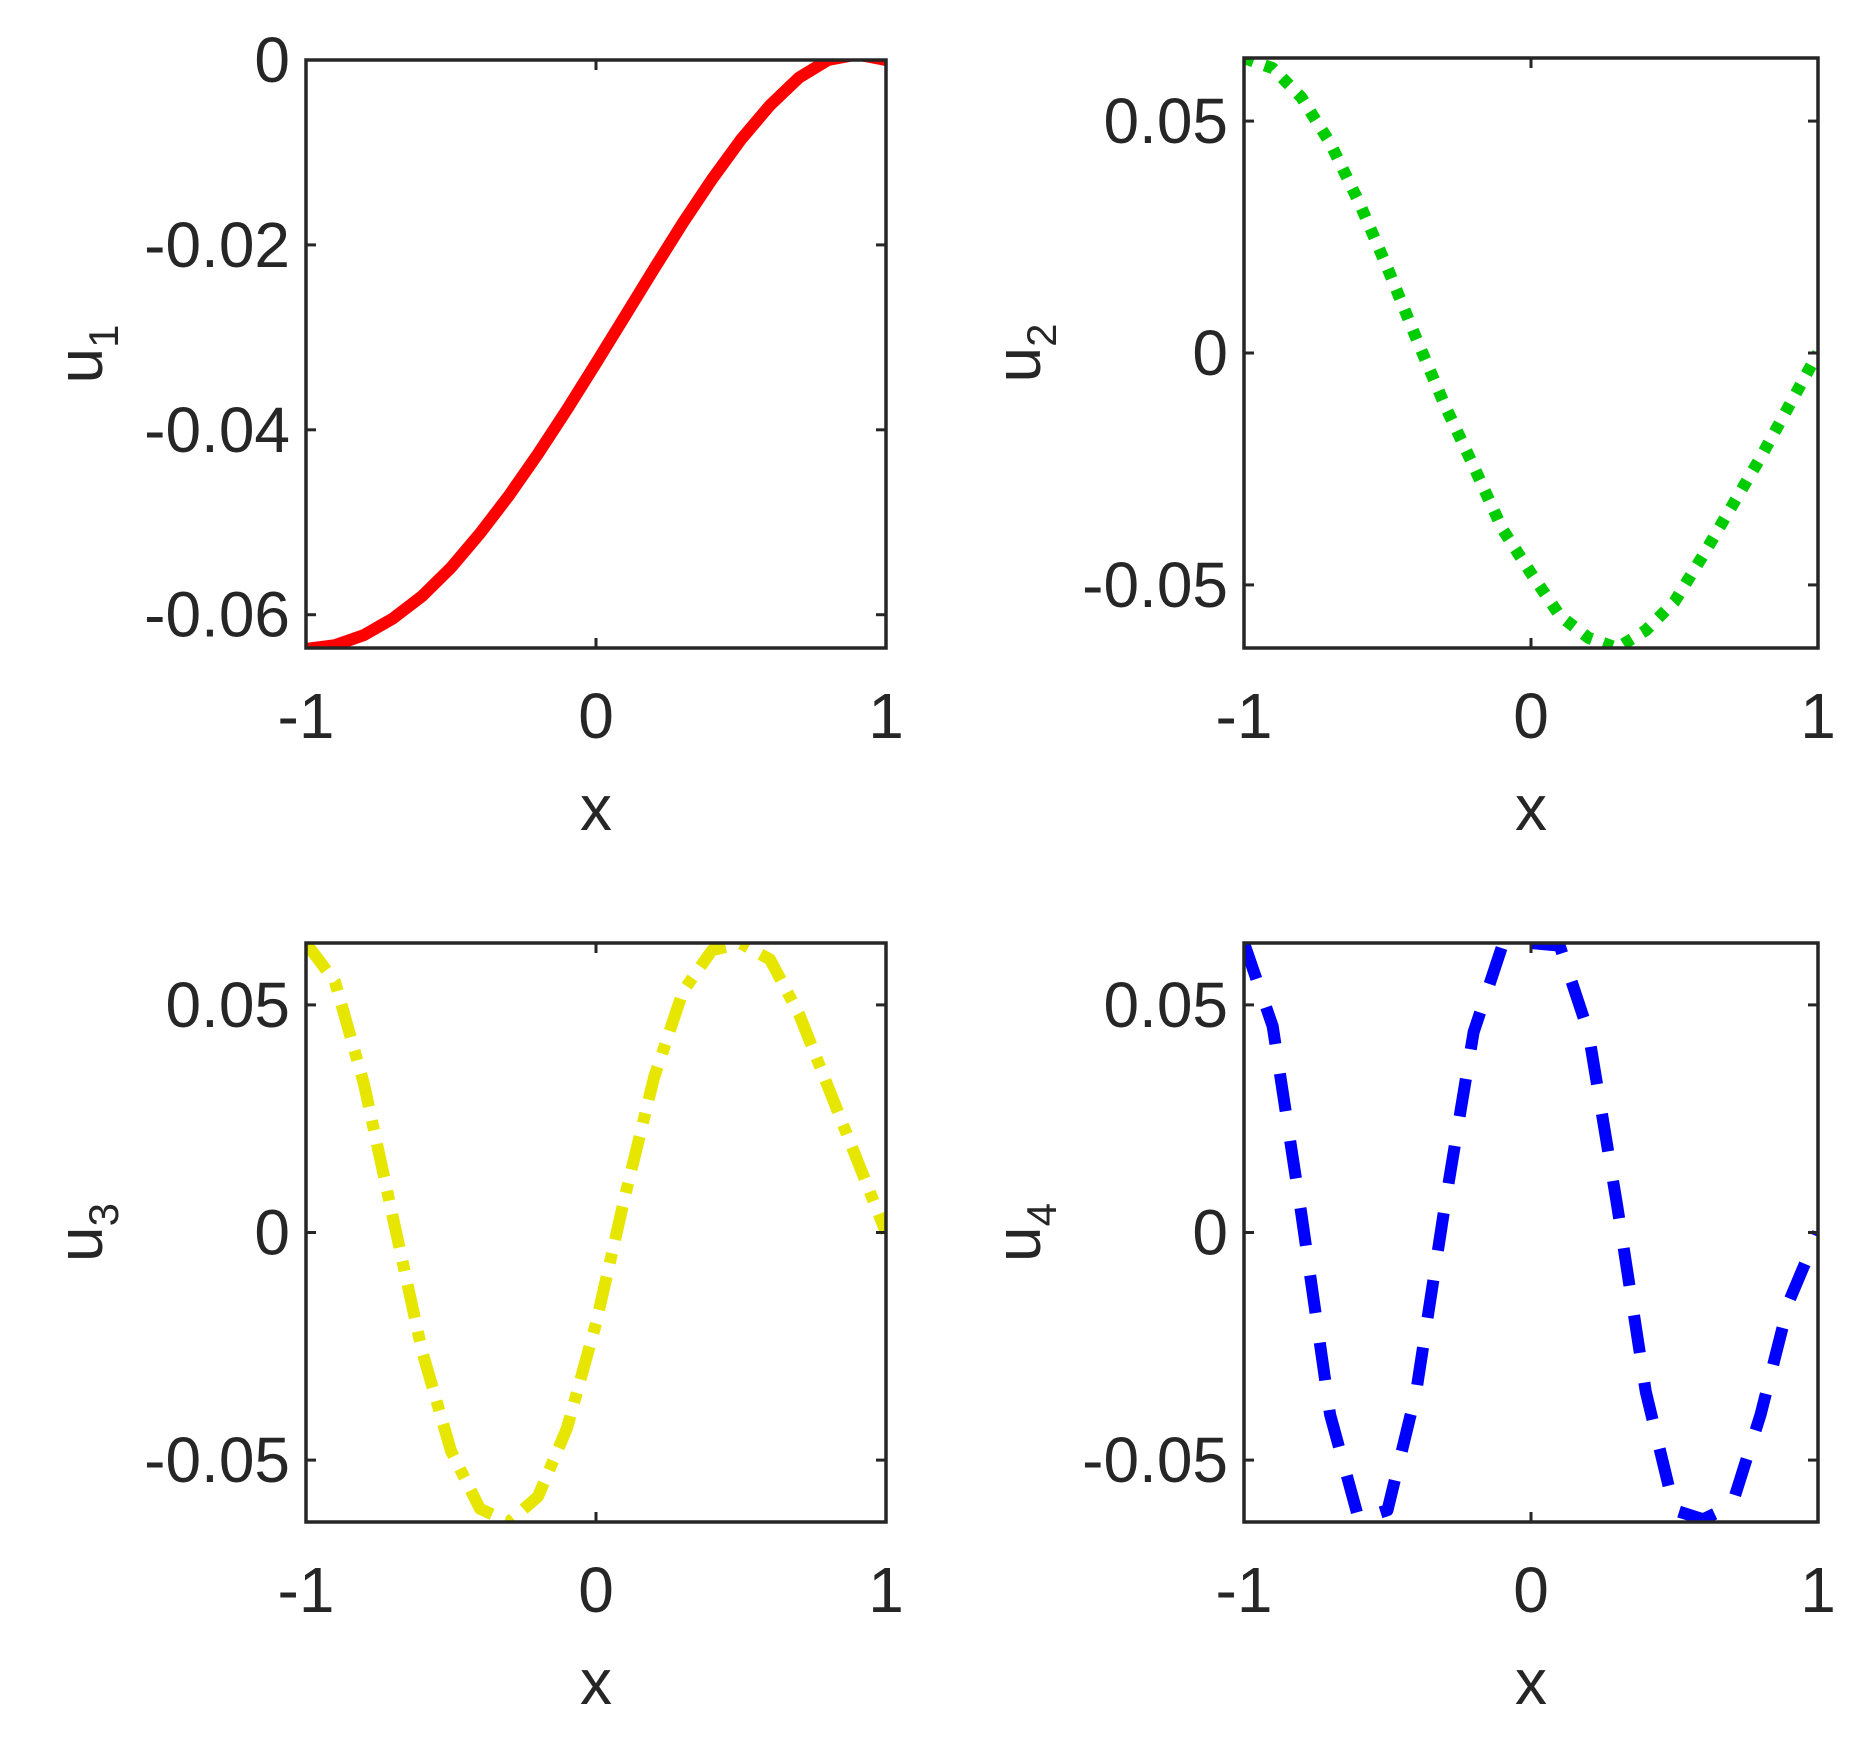  I want to click on y-tick-label: -0.04, so click(217, 430).